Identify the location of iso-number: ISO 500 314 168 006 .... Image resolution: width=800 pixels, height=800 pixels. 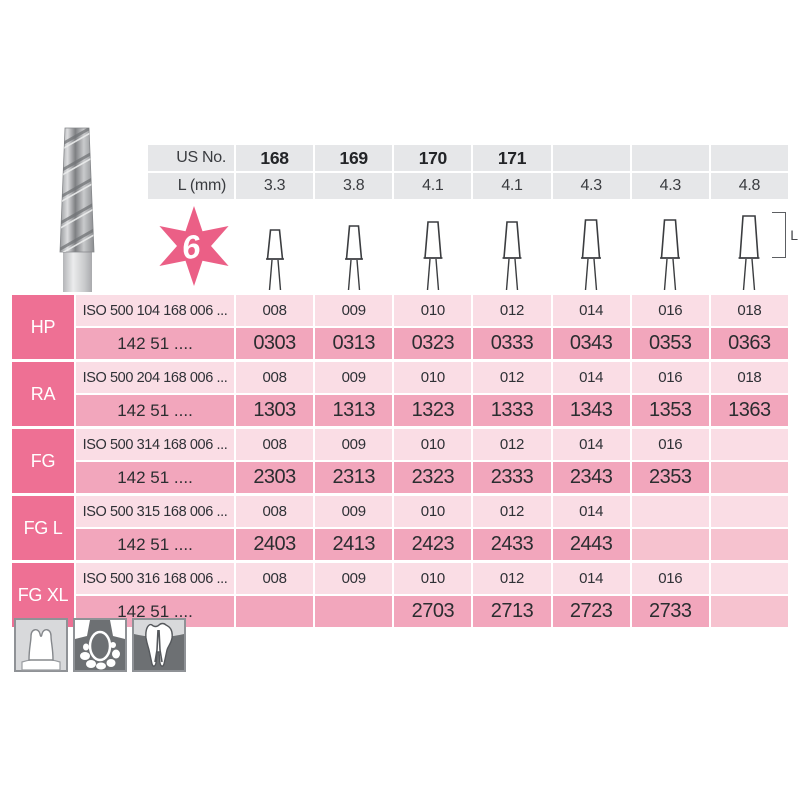
(155, 444).